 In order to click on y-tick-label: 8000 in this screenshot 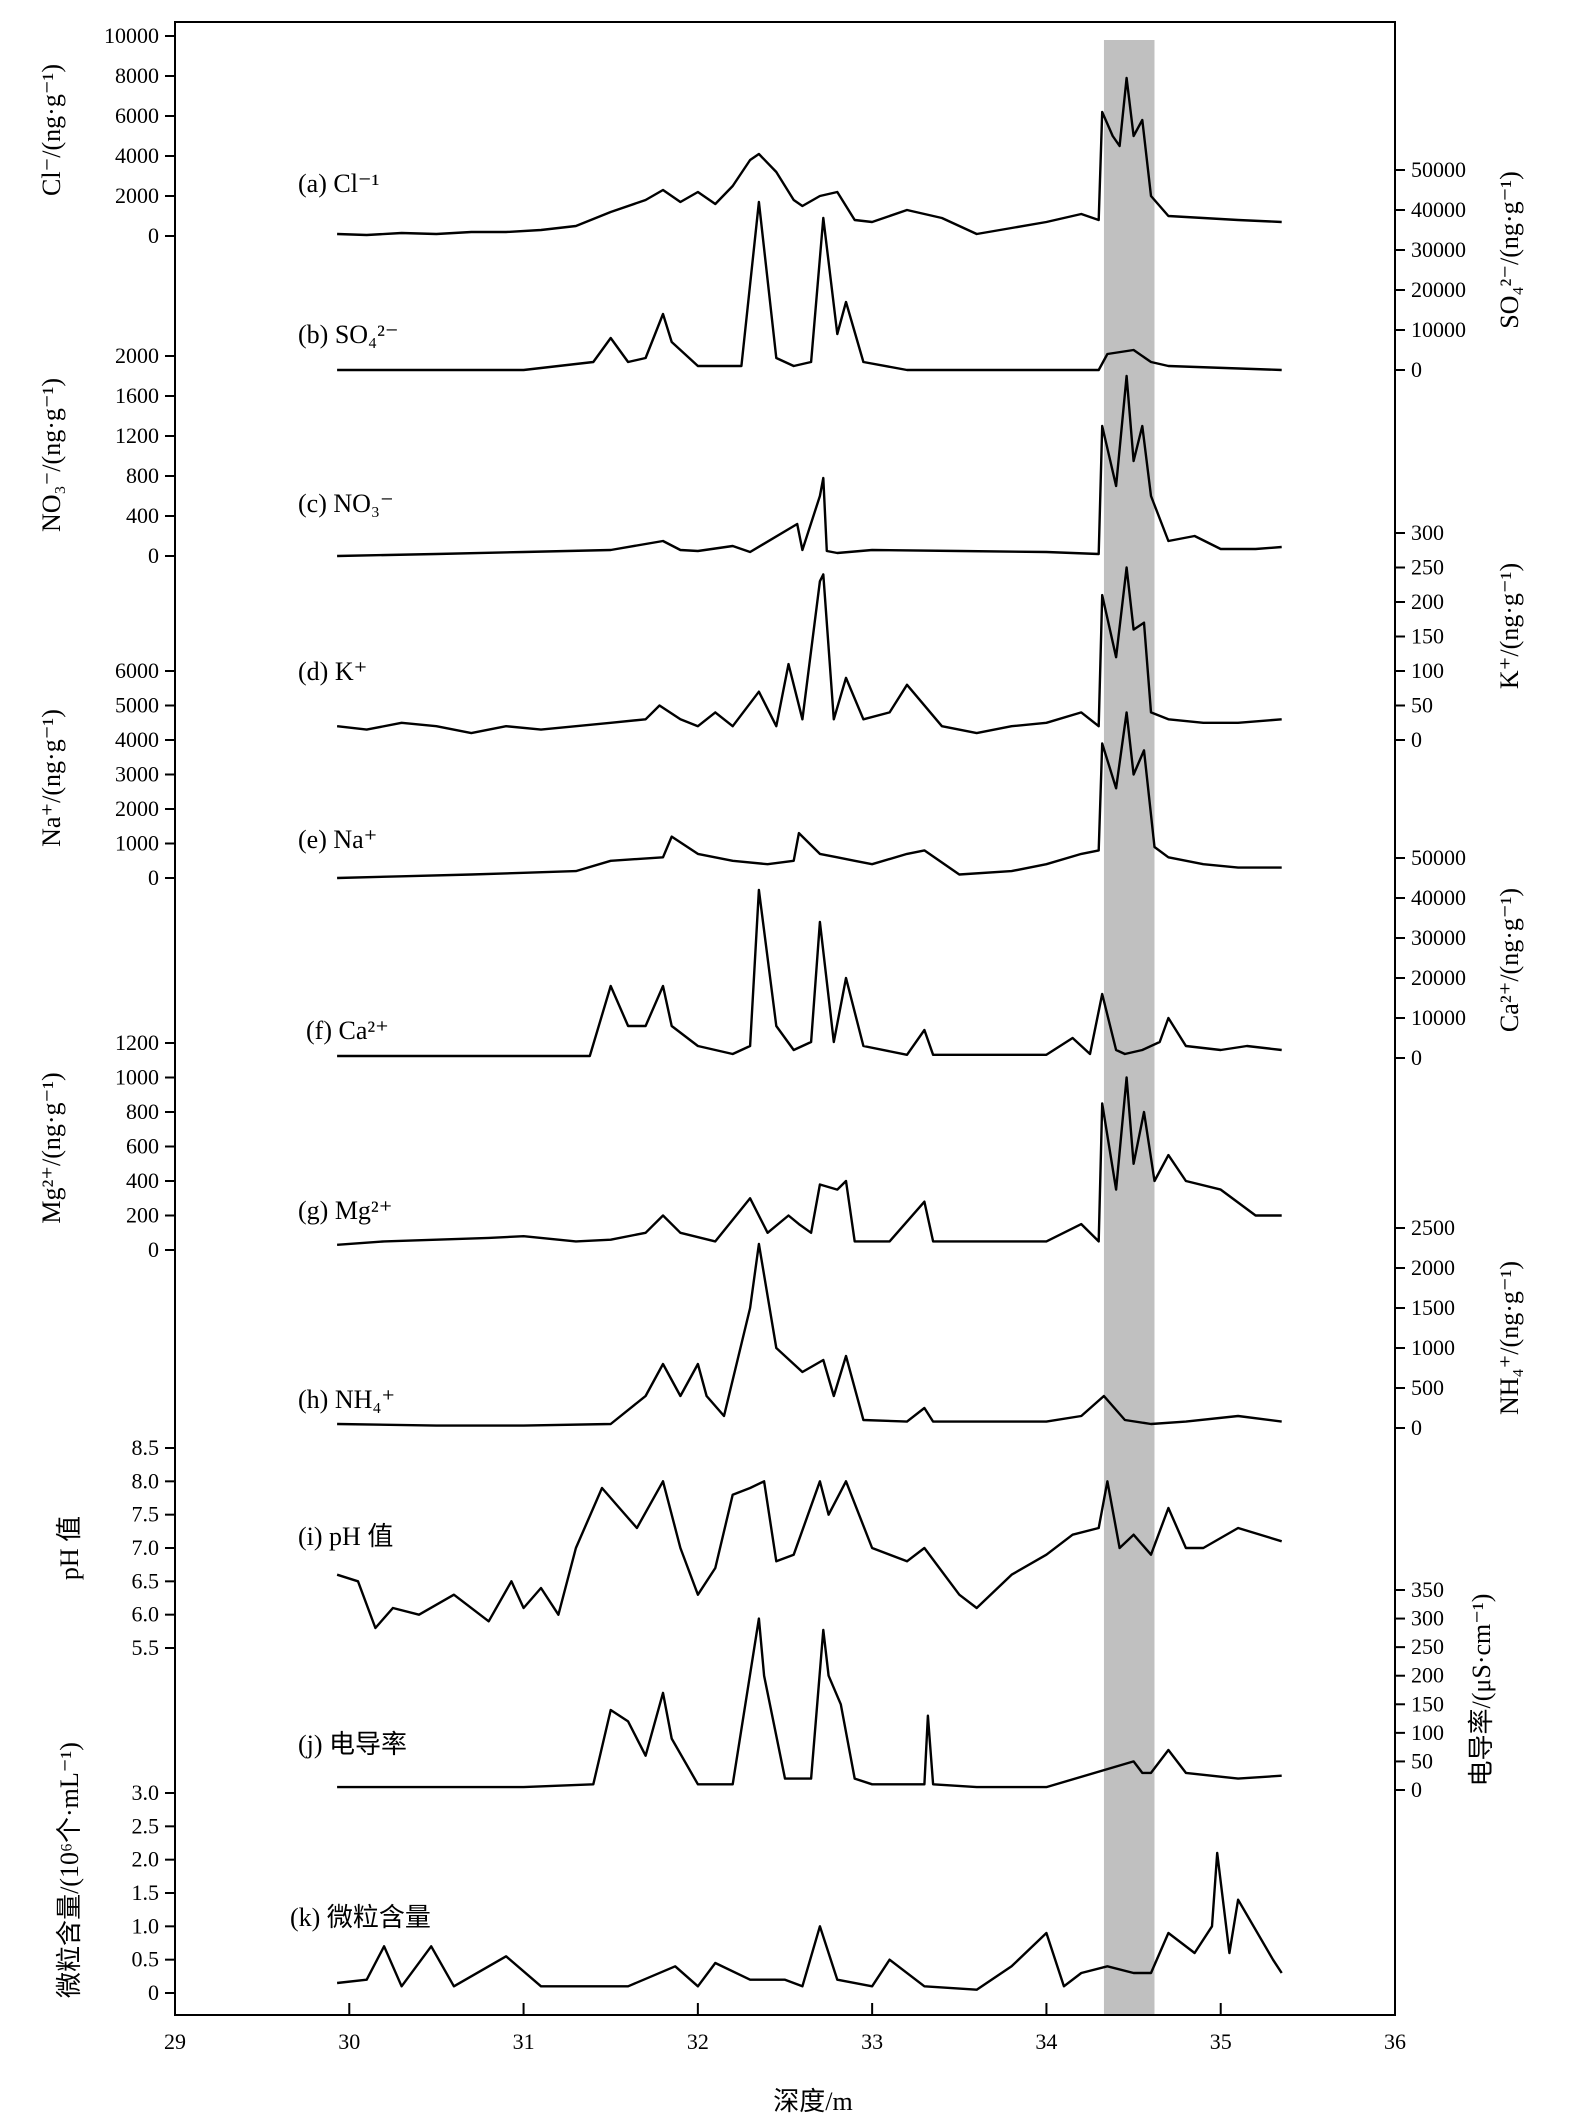, I will do `click(137, 75)`.